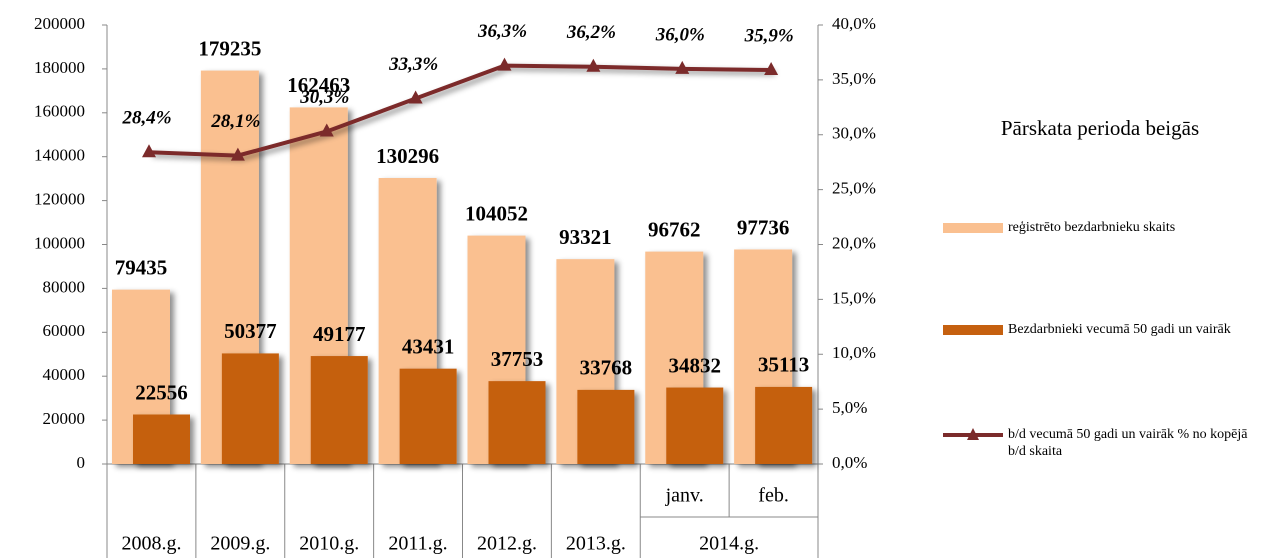 This screenshot has height=558, width=1264. Describe the element at coordinates (502, 31) in the screenshot. I see `data-label: 36,3%` at that location.